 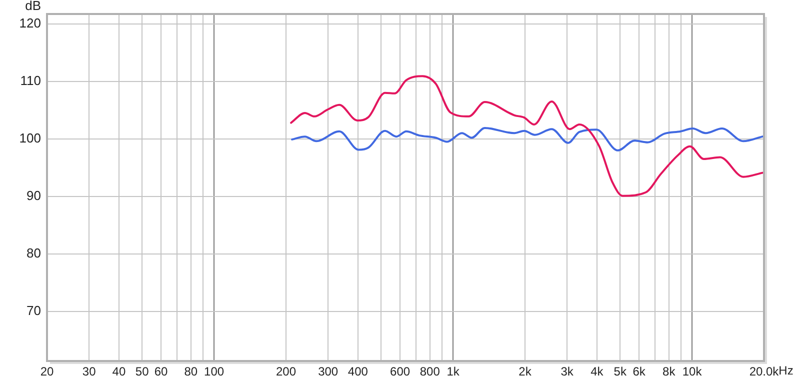 What do you see at coordinates (30, 22) in the screenshot?
I see `y-tick-label: 120` at bounding box center [30, 22].